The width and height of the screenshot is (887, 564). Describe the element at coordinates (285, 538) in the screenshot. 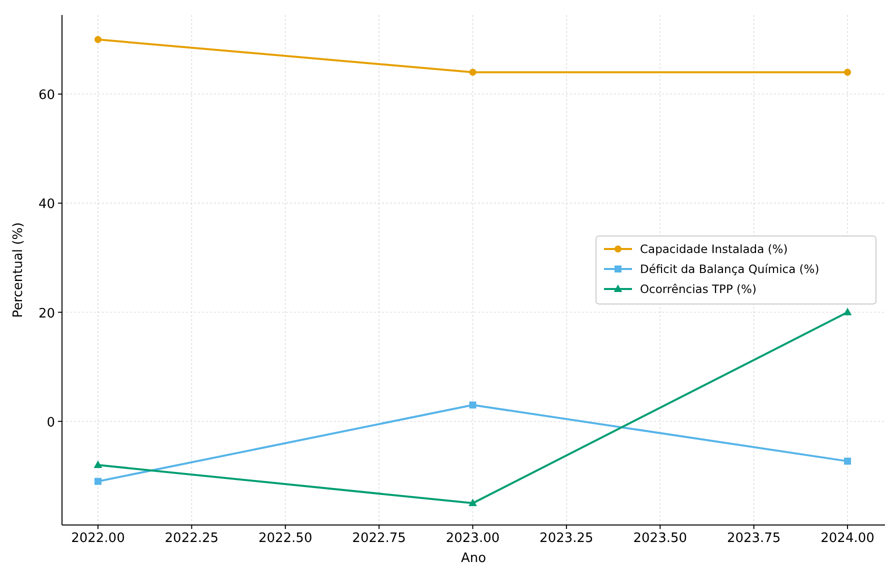

I see `x-tick-label: 2022.50` at that location.